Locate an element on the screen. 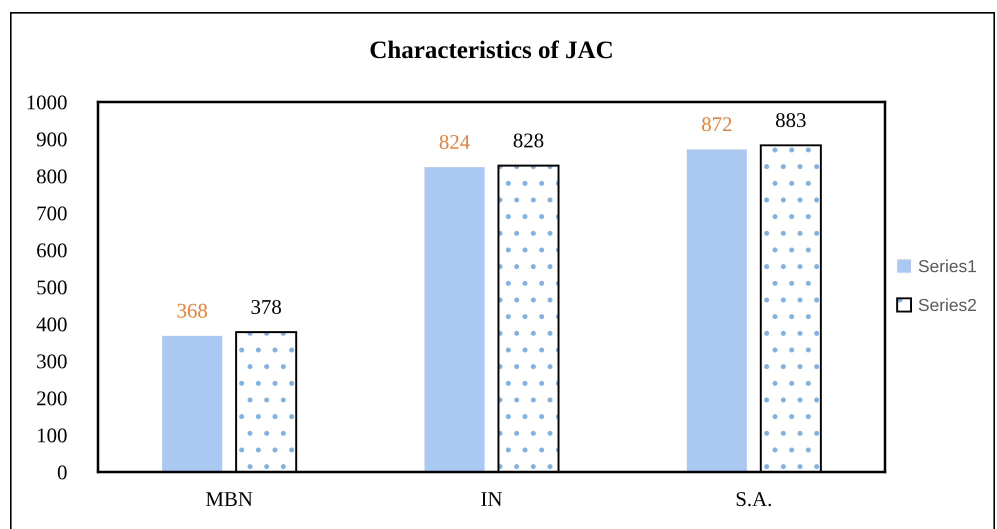 The width and height of the screenshot is (997, 529). data-label: 378 is located at coordinates (266, 307).